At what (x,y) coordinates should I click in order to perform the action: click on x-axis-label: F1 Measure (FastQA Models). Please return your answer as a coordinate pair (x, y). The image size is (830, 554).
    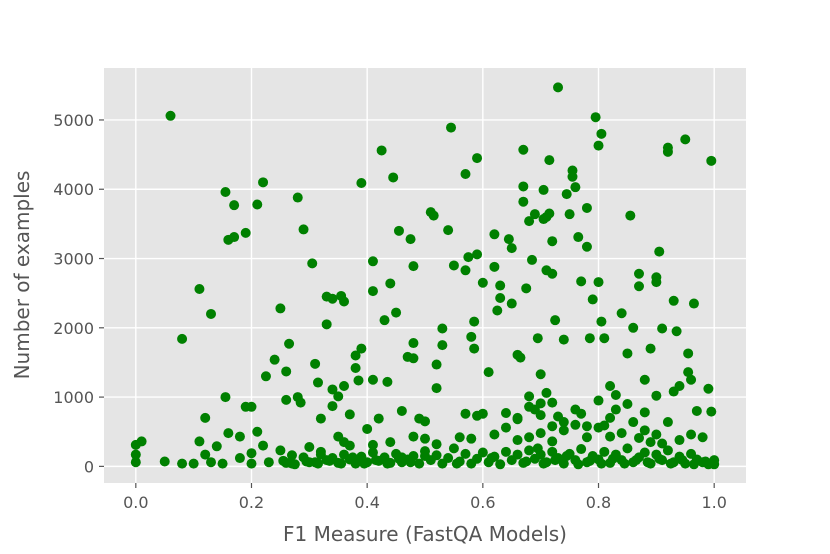
    Looking at the image, I should click on (425, 534).